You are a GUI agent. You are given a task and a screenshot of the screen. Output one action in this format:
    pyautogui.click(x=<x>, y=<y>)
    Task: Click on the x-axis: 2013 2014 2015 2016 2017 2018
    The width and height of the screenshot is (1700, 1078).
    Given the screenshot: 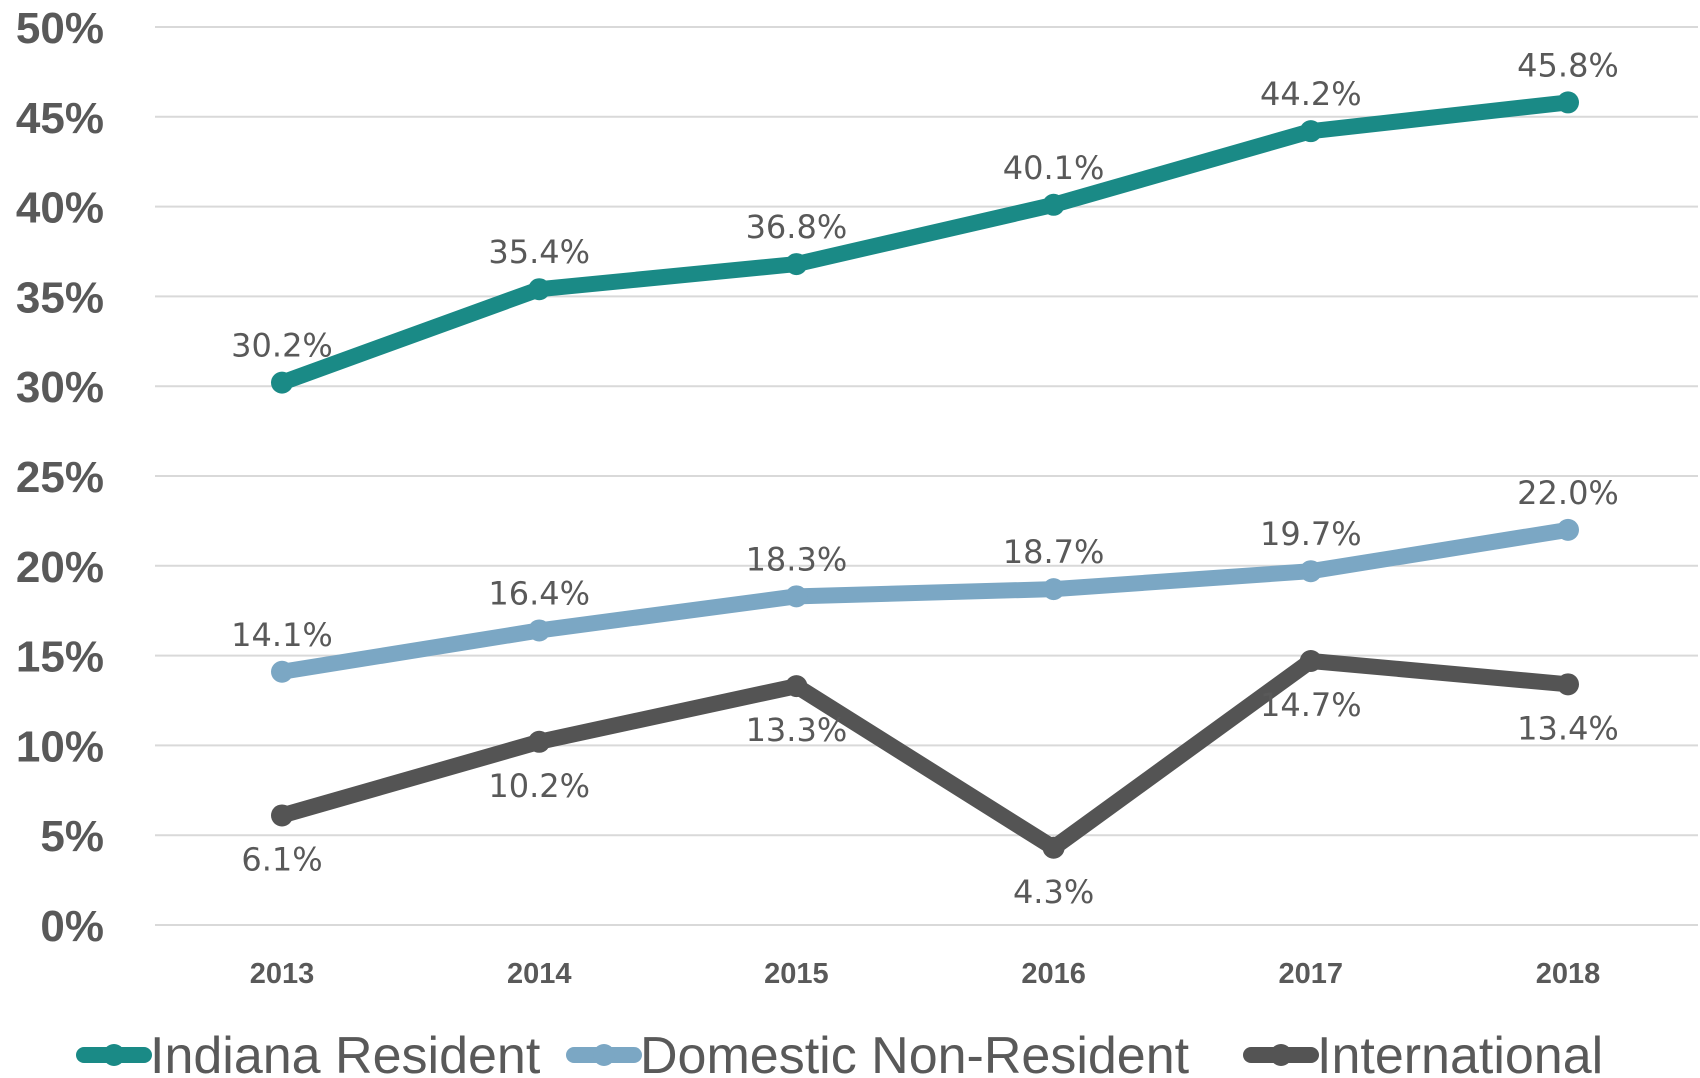 What is the action you would take?
    pyautogui.click(x=925, y=974)
    